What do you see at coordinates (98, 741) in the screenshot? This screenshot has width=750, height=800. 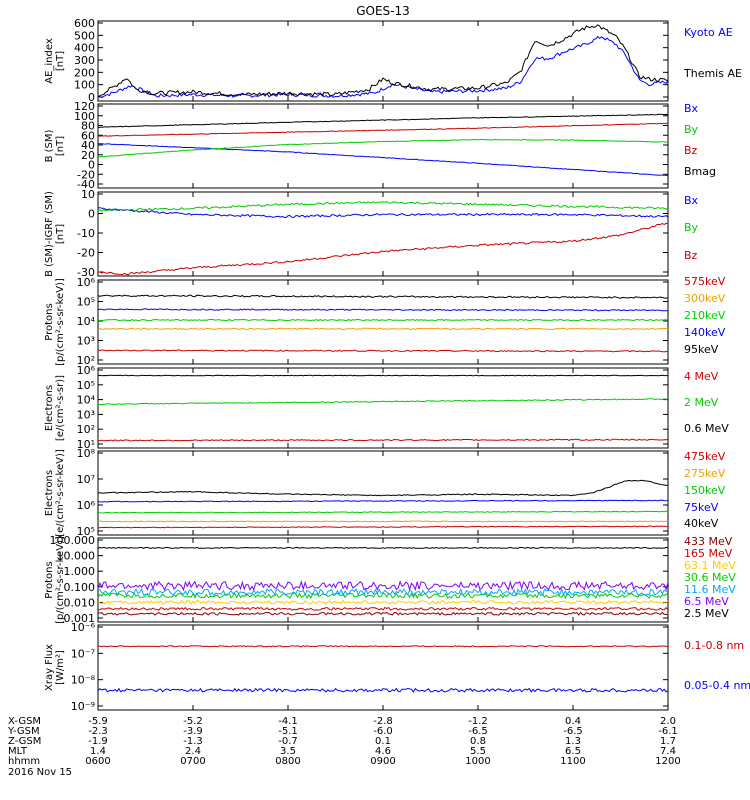 I see `x-tick-label: -1.9` at bounding box center [98, 741].